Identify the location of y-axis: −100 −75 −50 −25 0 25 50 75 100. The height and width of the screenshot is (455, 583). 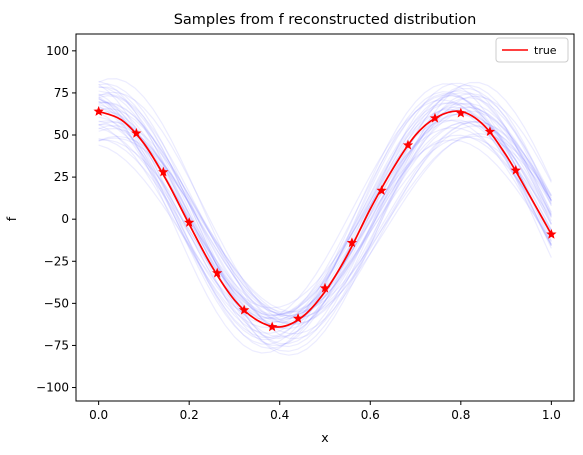
(56, 219).